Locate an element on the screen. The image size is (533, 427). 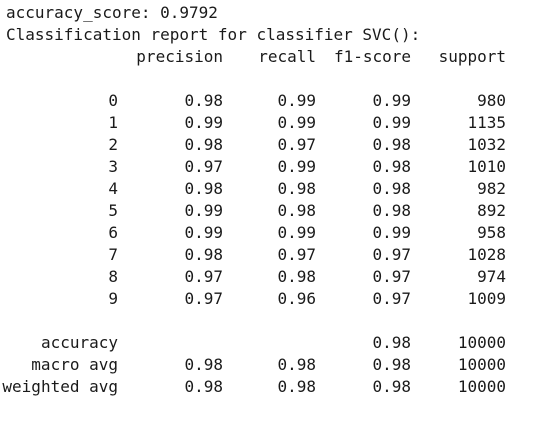
class-row-label-cell: 8 is located at coordinates (113, 276).